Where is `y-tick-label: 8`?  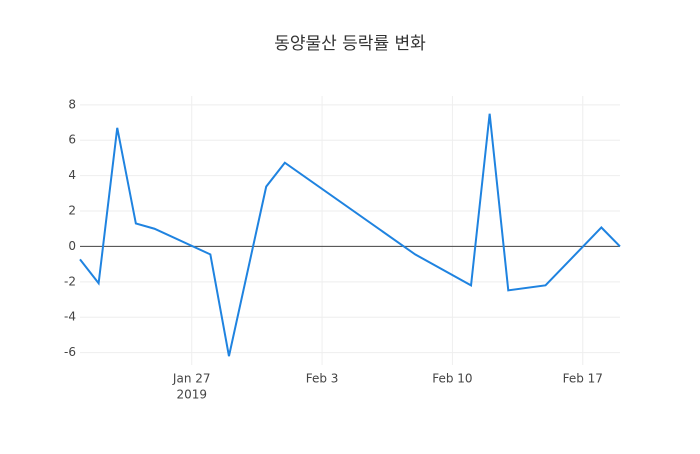
y-tick-label: 8 is located at coordinates (72, 104).